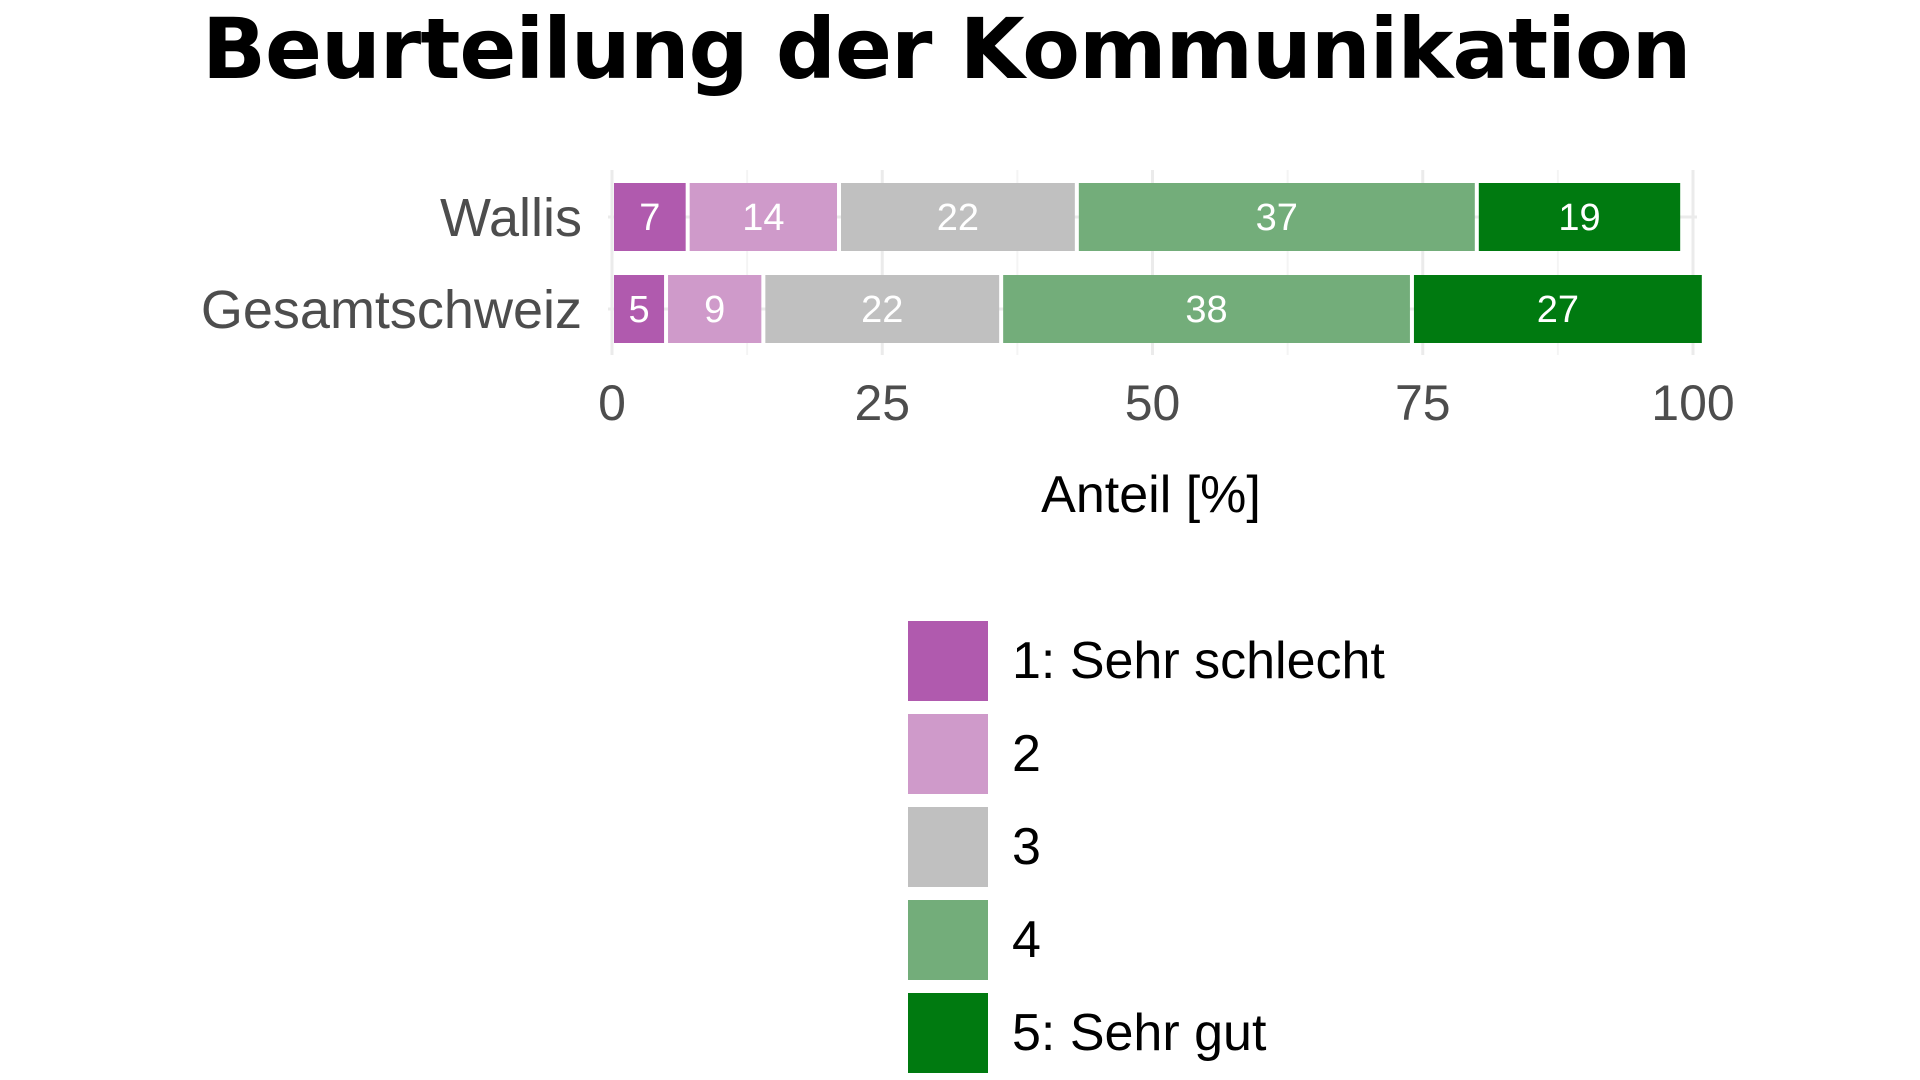 The image size is (1920, 1080). I want to click on bars, so click(1158, 263).